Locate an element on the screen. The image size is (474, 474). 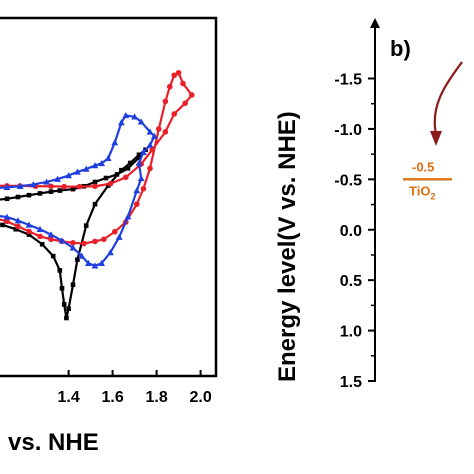
x-tick-label: 1.6 is located at coordinates (112, 397).